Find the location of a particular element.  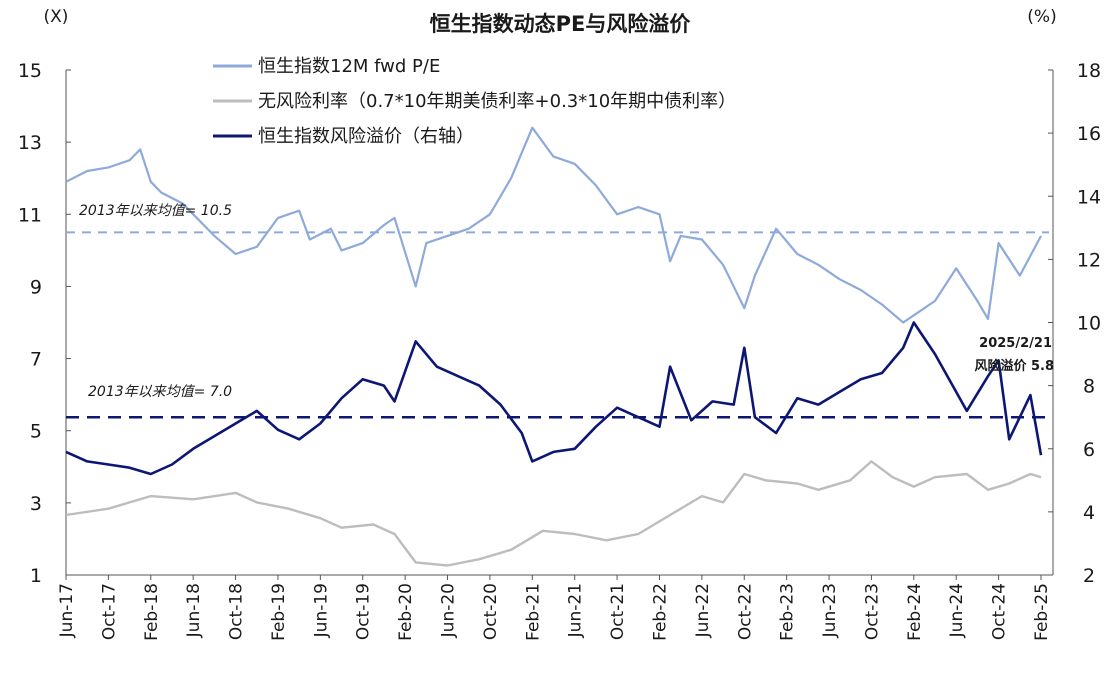

annotation-premium-value: 风险溢价 5.8 is located at coordinates (1014, 366).